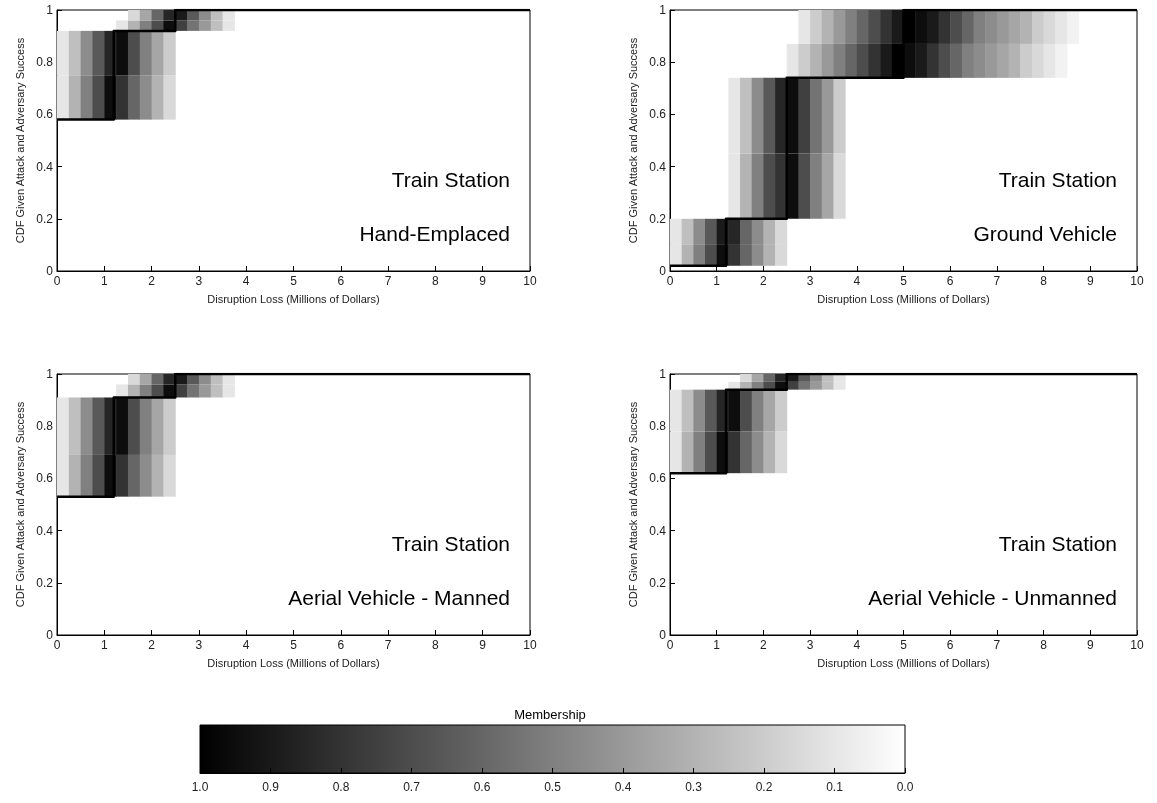 This screenshot has width=1157, height=803. Describe the element at coordinates (412, 787) in the screenshot. I see `color-bar-label: 0.7` at that location.